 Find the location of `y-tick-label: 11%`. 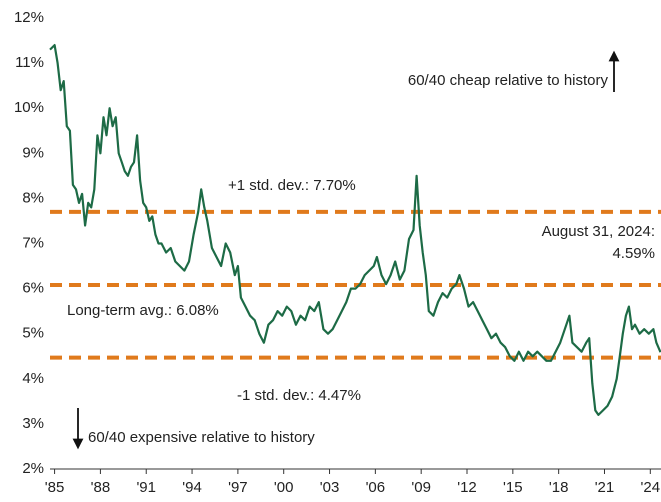

y-tick-label: 11% is located at coordinates (29, 62).